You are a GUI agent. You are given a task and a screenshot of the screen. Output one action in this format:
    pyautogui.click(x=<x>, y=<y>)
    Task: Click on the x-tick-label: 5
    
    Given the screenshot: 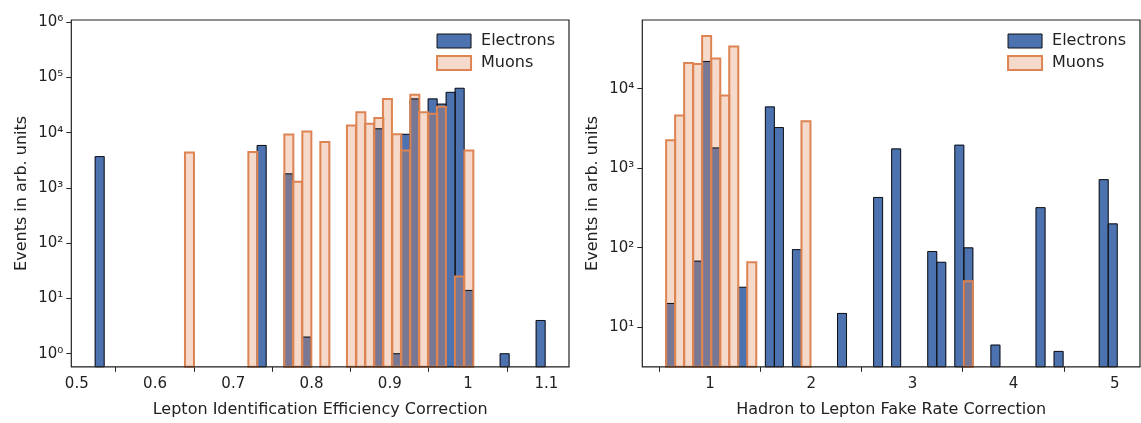 What is the action you would take?
    pyautogui.click(x=1114, y=382)
    